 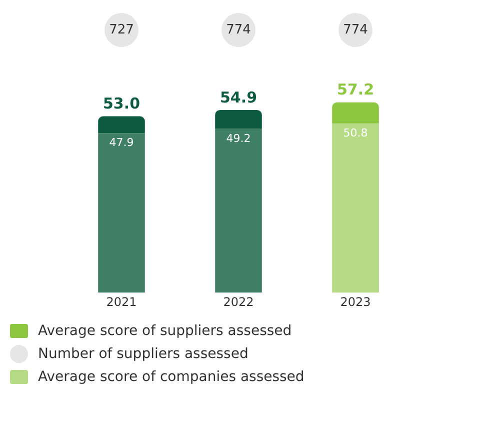 What do you see at coordinates (239, 97) in the screenshot?
I see `total-label: 54.9` at bounding box center [239, 97].